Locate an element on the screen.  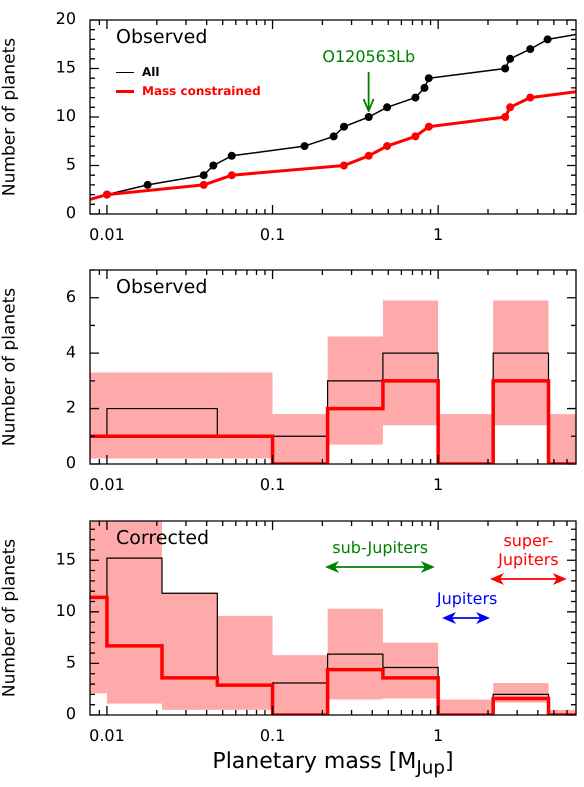
legend-label: Mass constrained is located at coordinates (201, 91).